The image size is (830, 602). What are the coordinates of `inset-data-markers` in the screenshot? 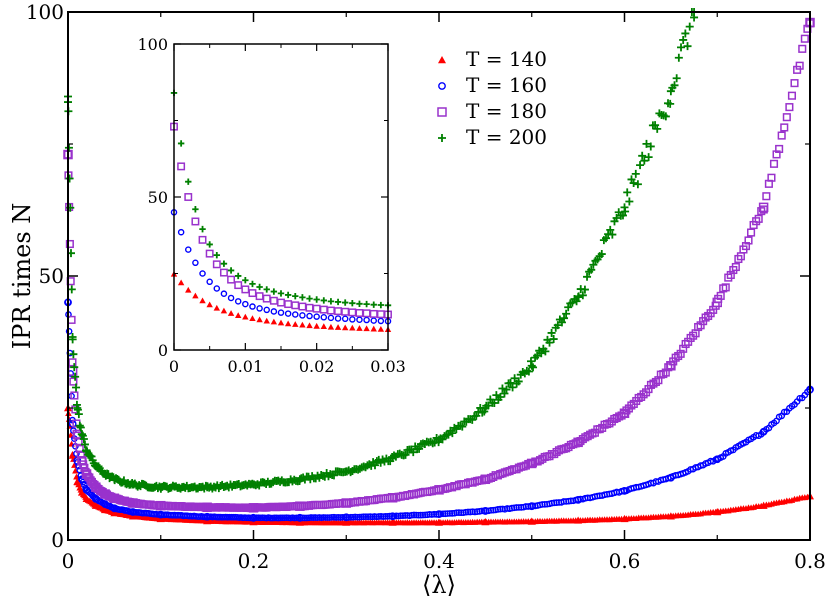 It's located at (281, 211).